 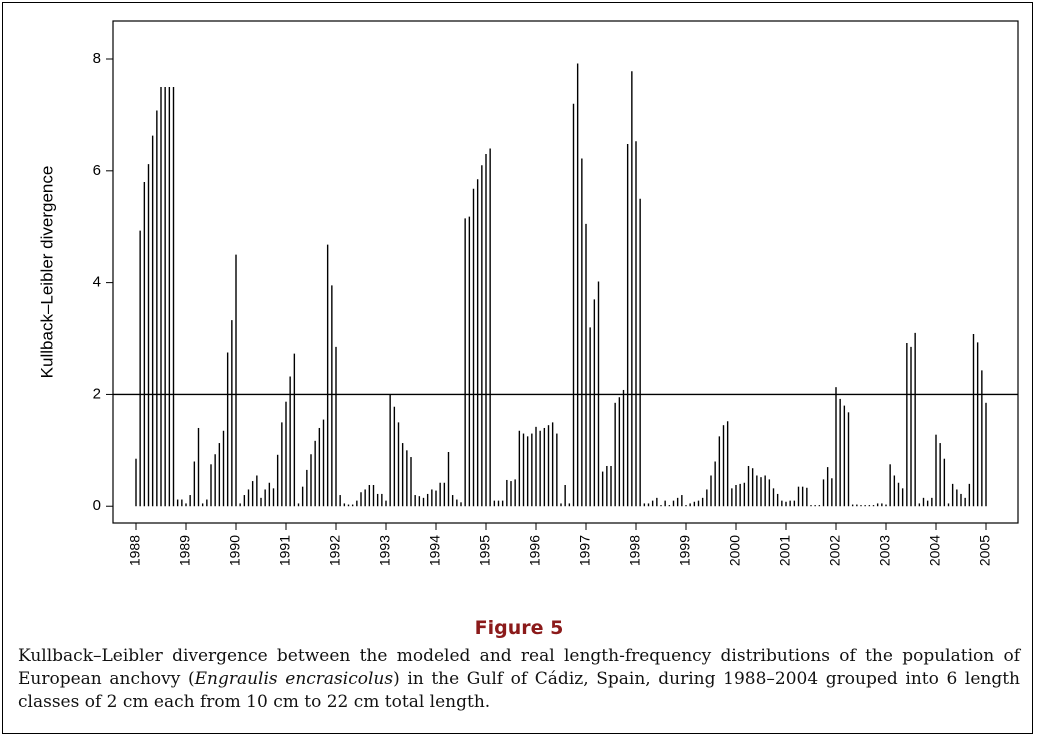 What do you see at coordinates (519, 628) in the screenshot?
I see `figure-label: Figure 5` at bounding box center [519, 628].